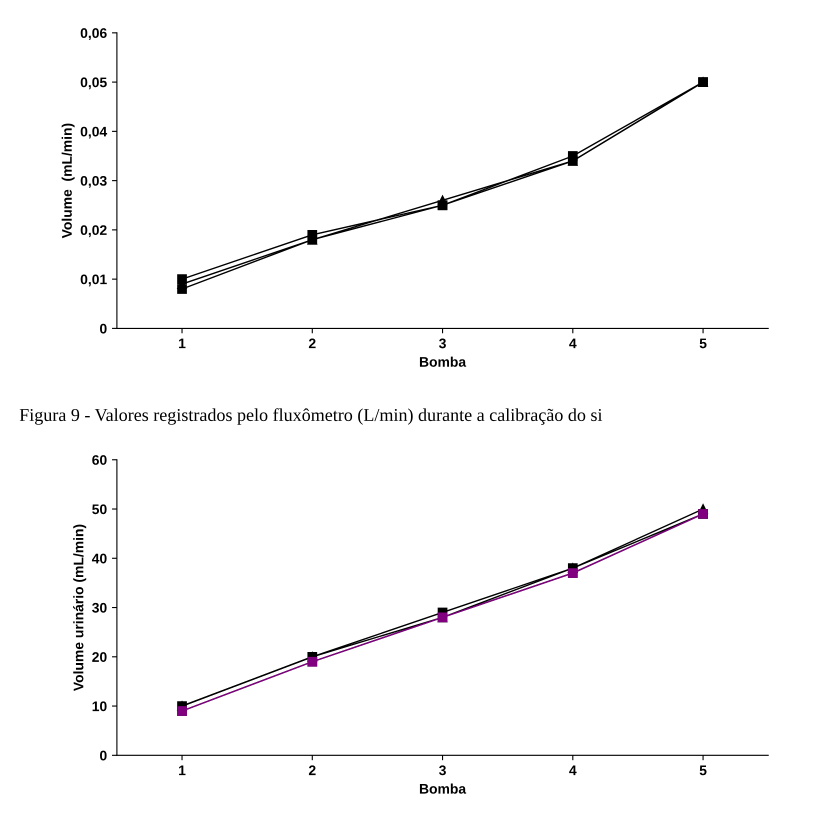 Image resolution: width=835 pixels, height=821 pixels. I want to click on y-tick-label: 50, so click(99, 509).